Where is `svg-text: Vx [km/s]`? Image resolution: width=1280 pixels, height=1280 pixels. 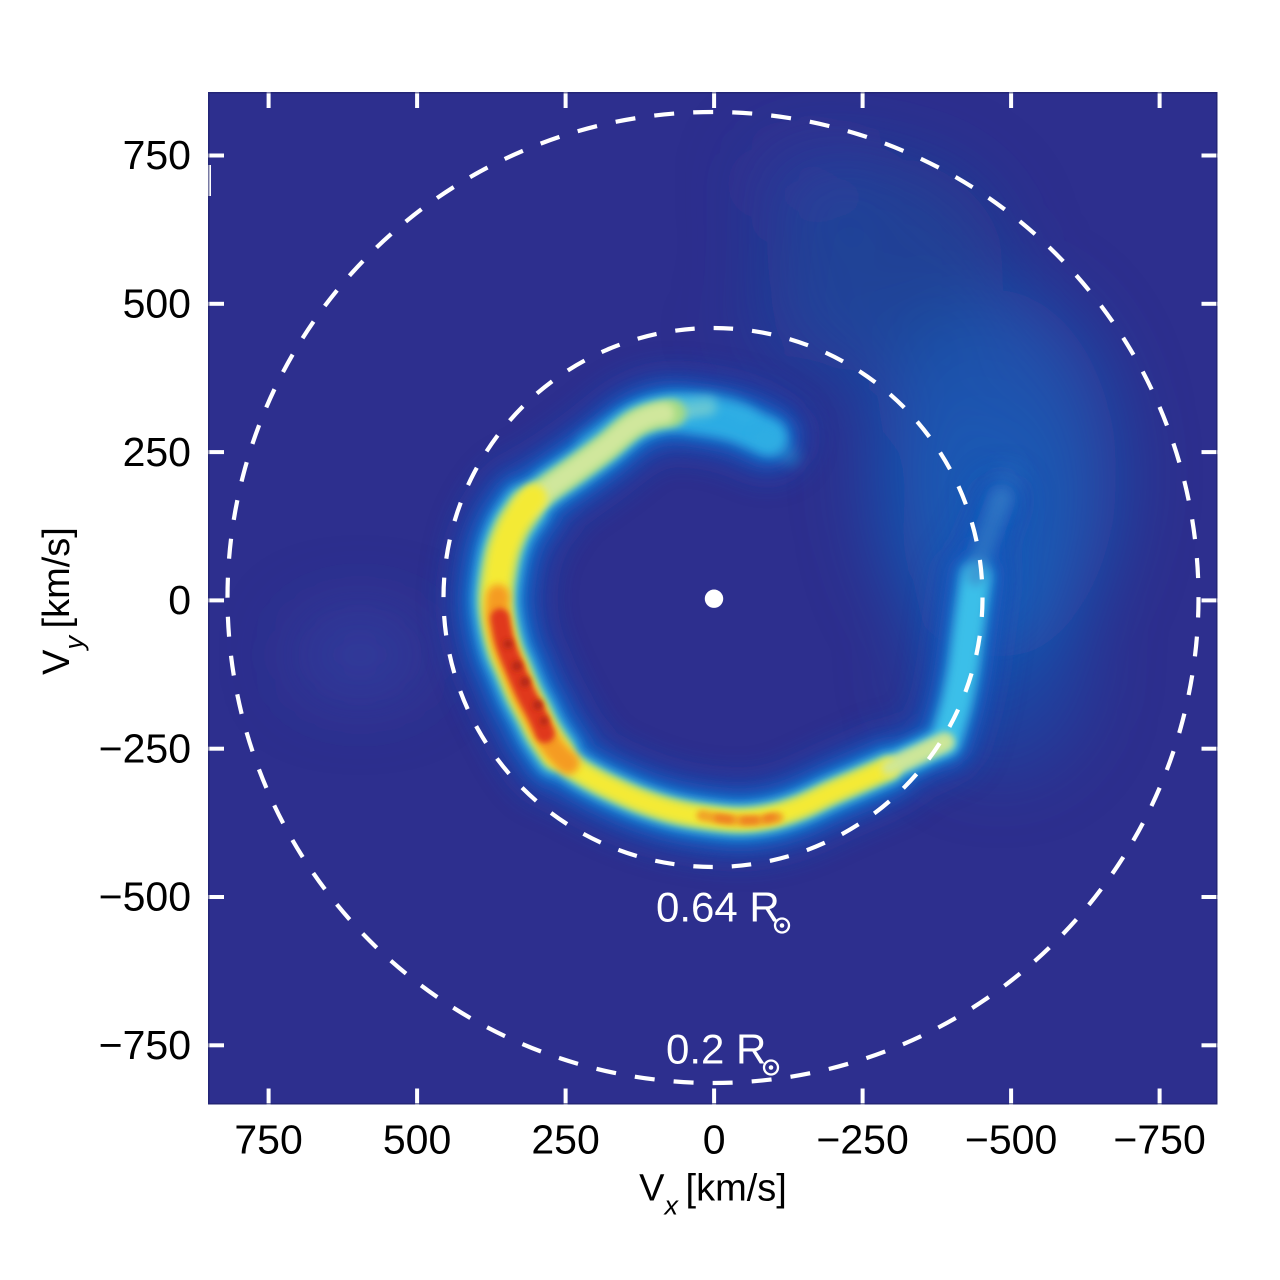 svg-text: Vx [km/s] is located at coordinates (713, 1194).